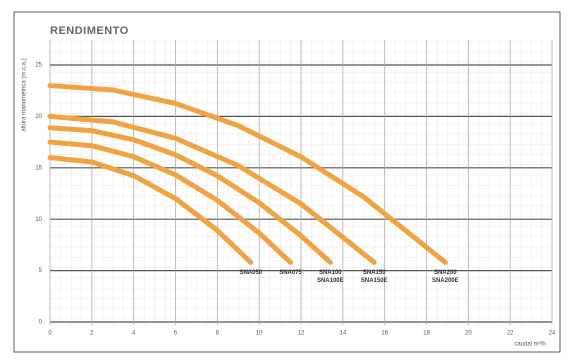 Image resolution: width=569 pixels, height=361 pixels. I want to click on curve-label: SNA150E, so click(374, 281).